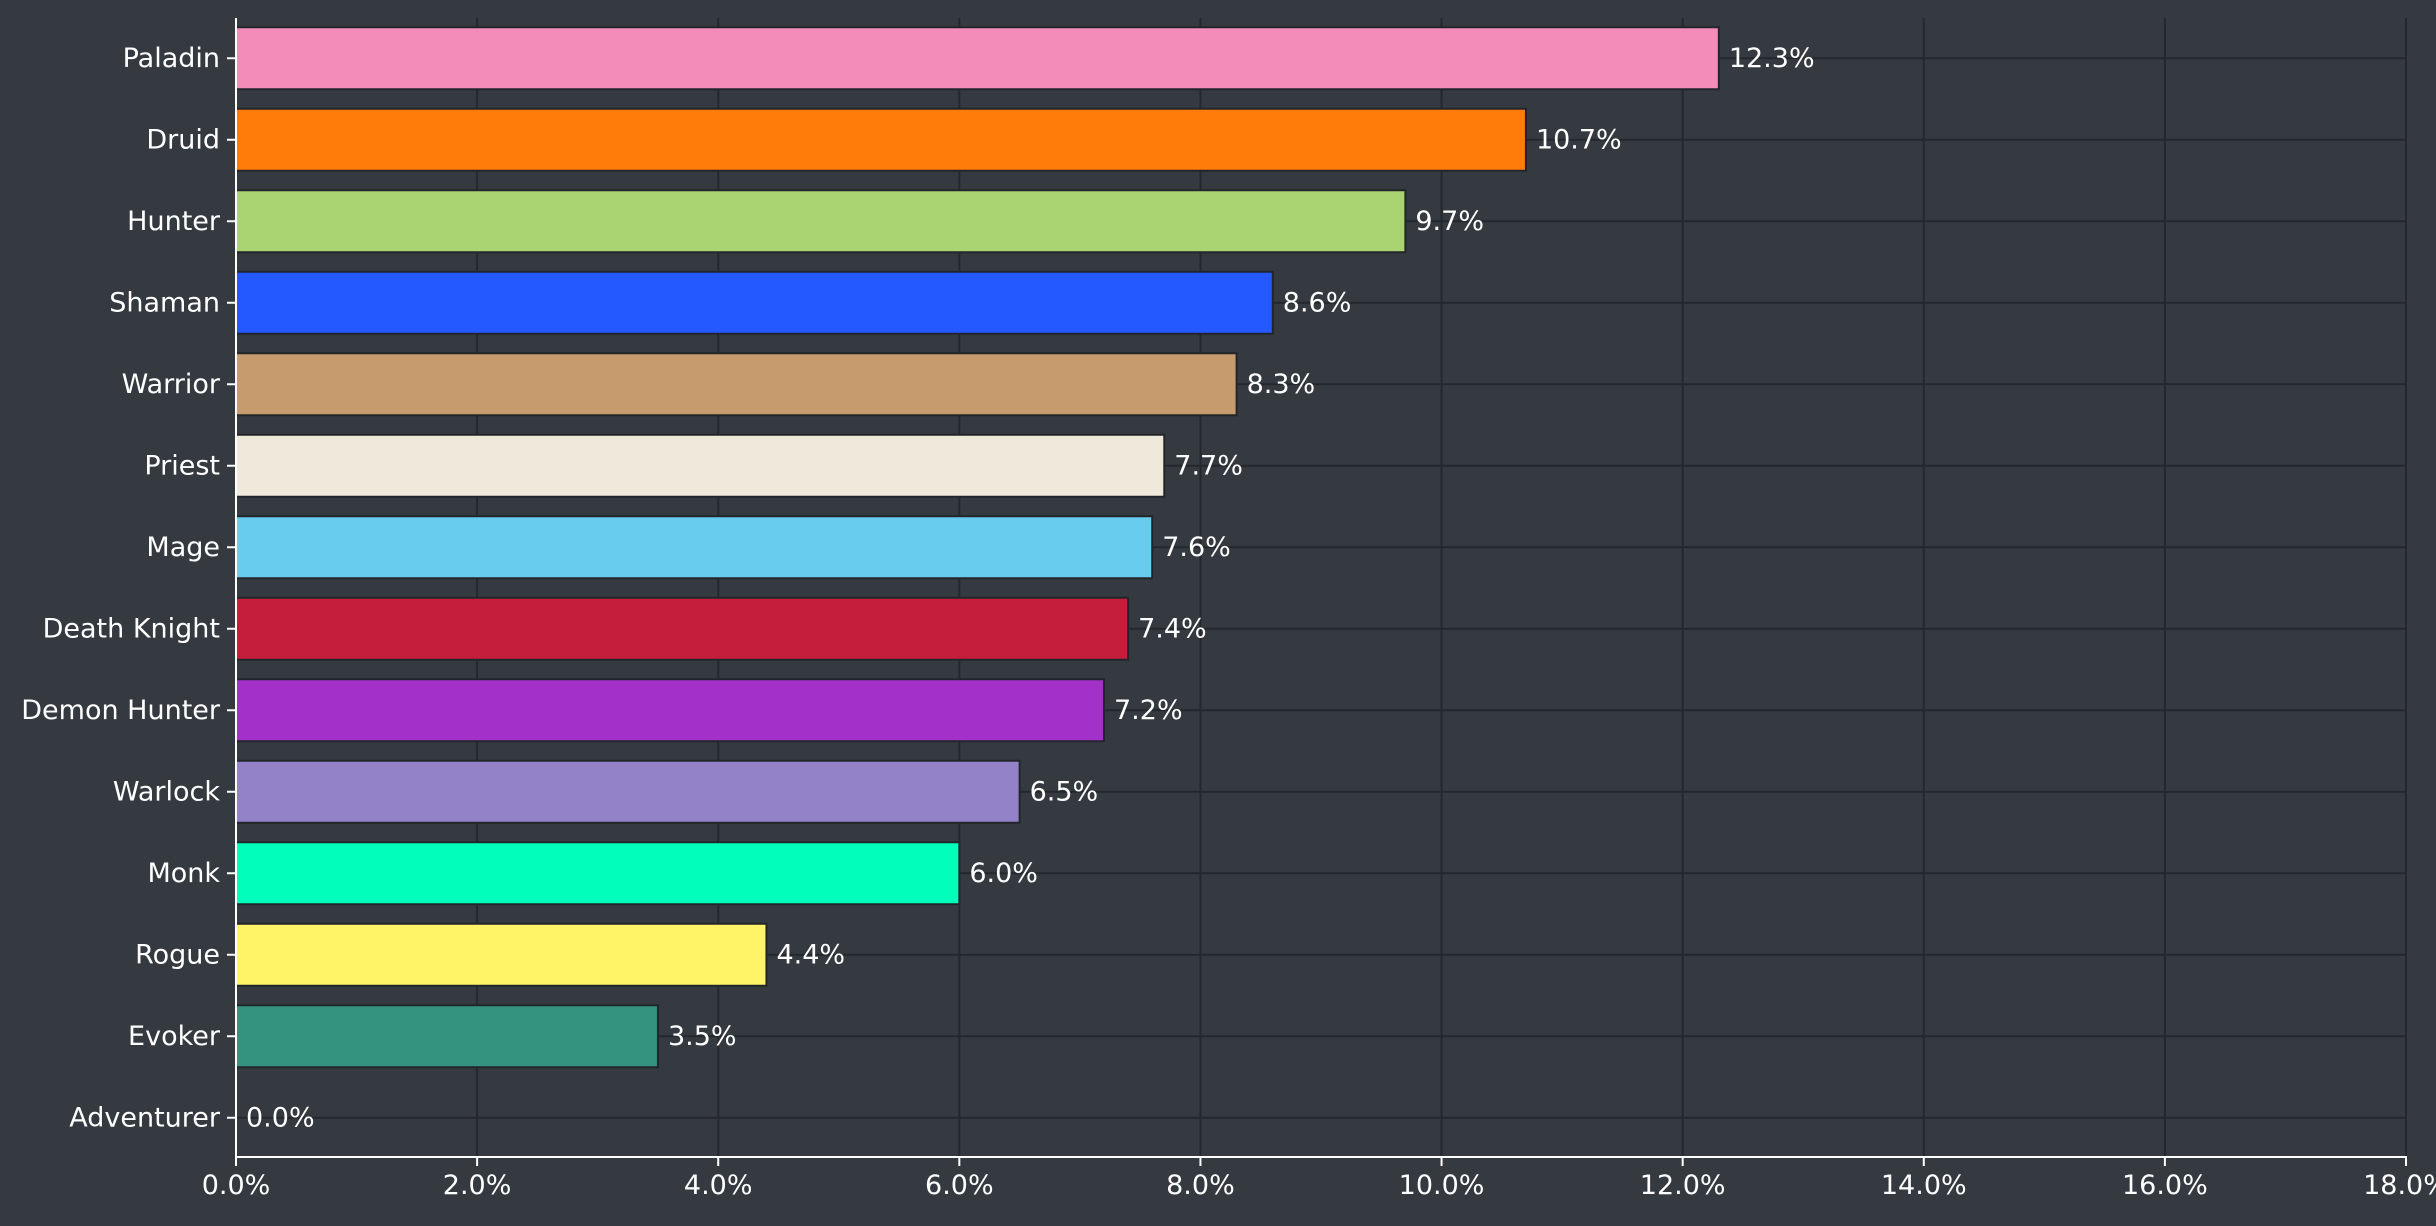  Describe the element at coordinates (177, 954) in the screenshot. I see `y-tick-label: Rogue` at that location.